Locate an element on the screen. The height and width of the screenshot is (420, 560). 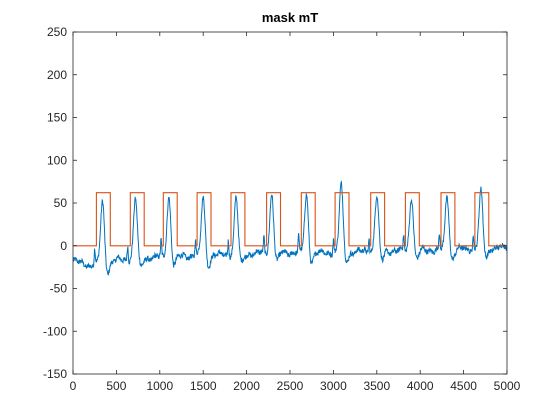
y-tick-label: 0 is located at coordinates (63, 246).